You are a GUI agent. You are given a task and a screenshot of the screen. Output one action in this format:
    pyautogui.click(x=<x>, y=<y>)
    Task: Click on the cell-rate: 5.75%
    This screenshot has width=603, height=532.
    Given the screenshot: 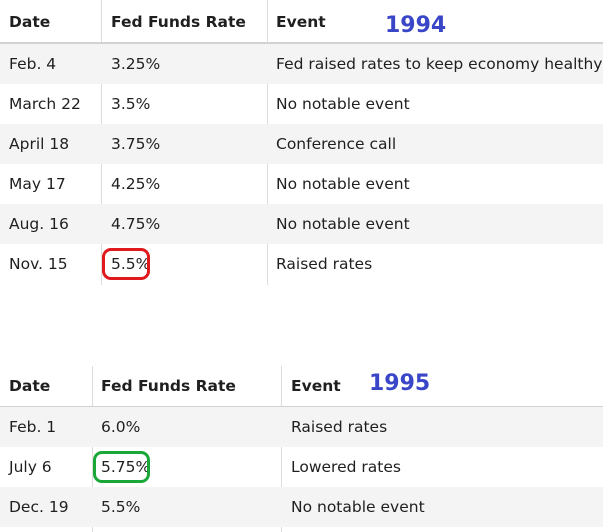 What is the action you would take?
    pyautogui.click(x=126, y=467)
    